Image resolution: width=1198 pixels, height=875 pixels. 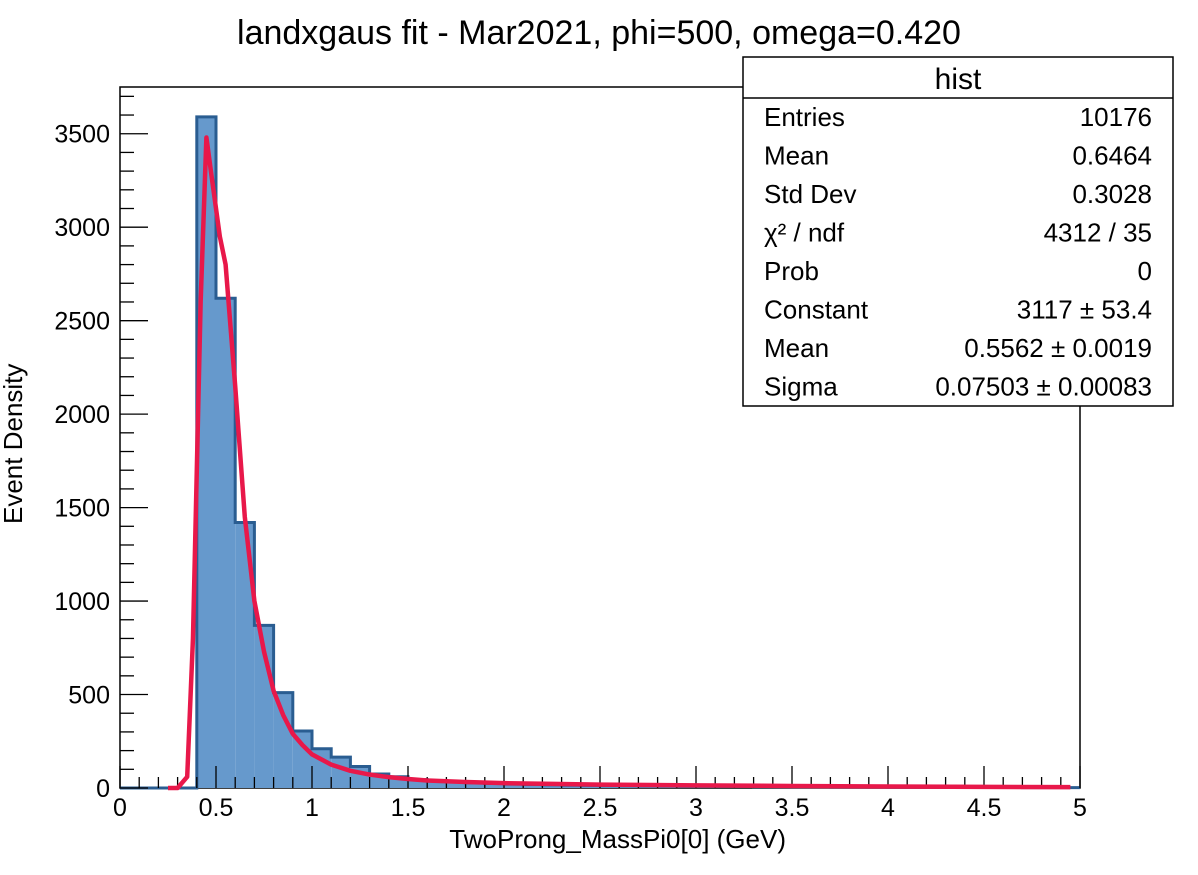 What do you see at coordinates (89, 696) in the screenshot?
I see `y-tick-label: 500` at bounding box center [89, 696].